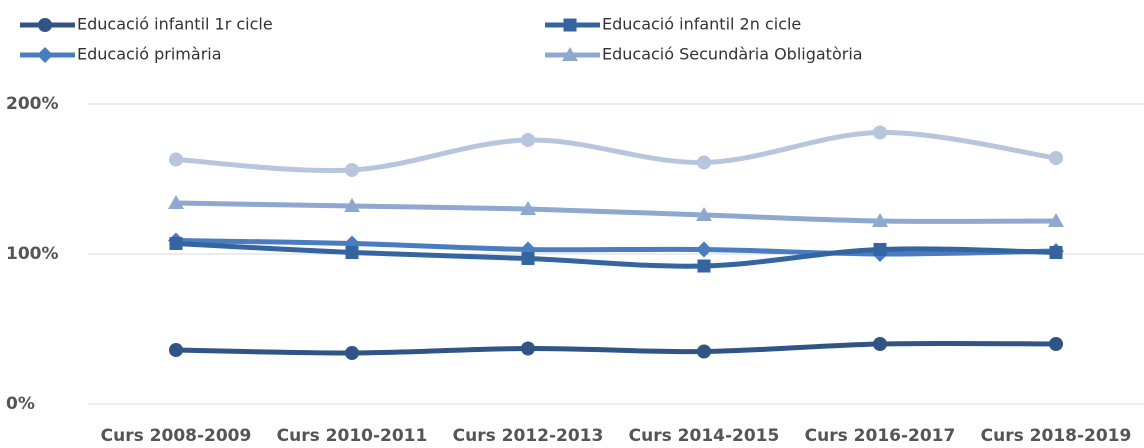 The width and height of the screenshot is (1144, 448). Describe the element at coordinates (701, 24) in the screenshot. I see `legend-label: Educació infantil 2n cicle` at that location.